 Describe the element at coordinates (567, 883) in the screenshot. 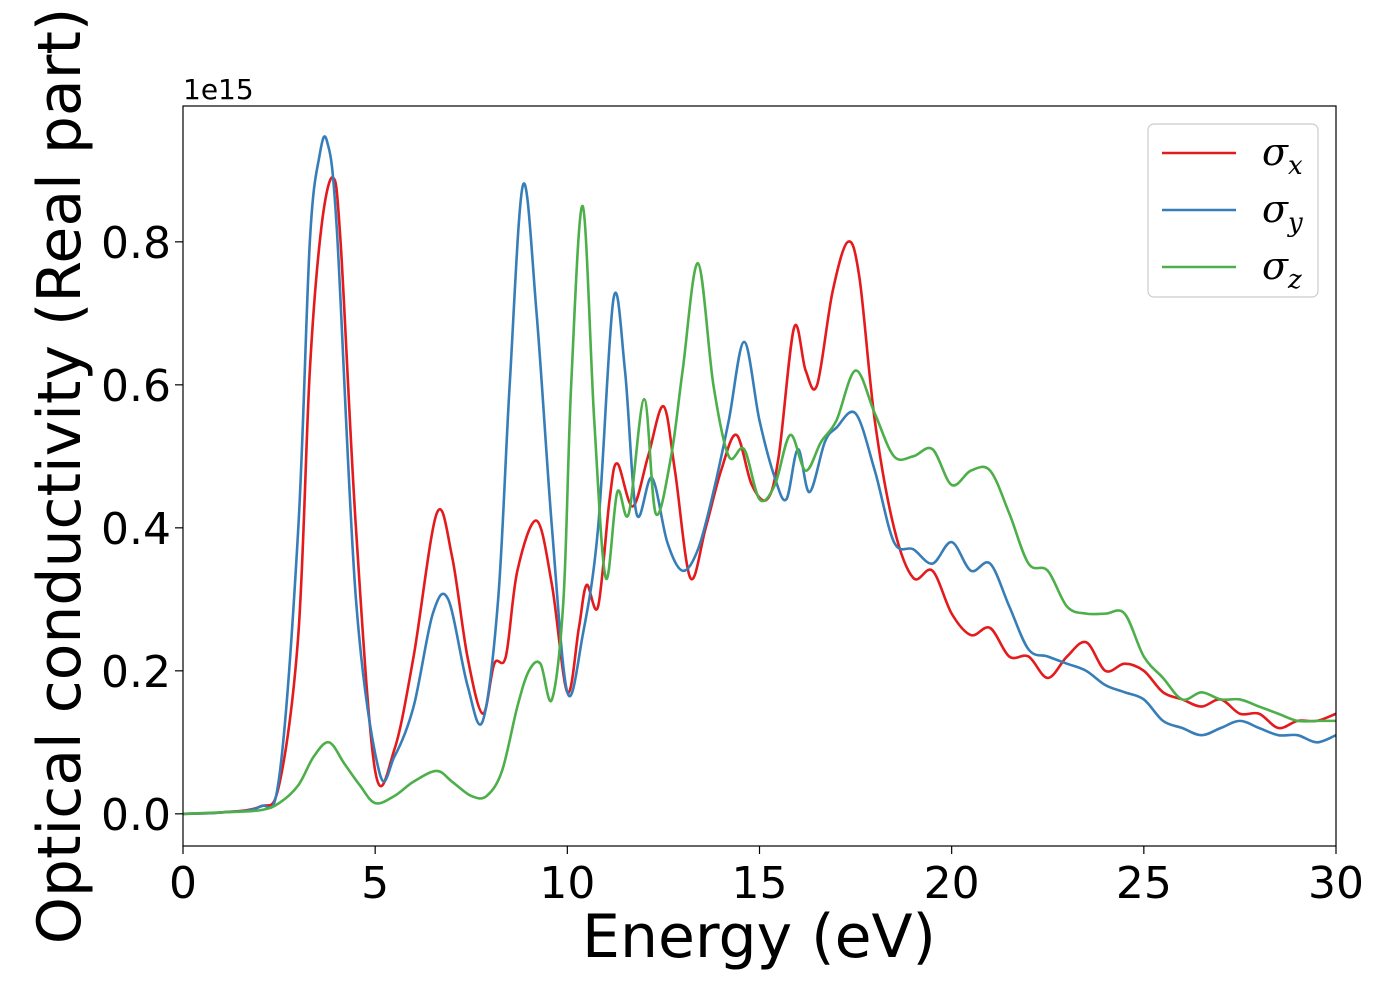

I see `x-tick-label: 10` at that location.